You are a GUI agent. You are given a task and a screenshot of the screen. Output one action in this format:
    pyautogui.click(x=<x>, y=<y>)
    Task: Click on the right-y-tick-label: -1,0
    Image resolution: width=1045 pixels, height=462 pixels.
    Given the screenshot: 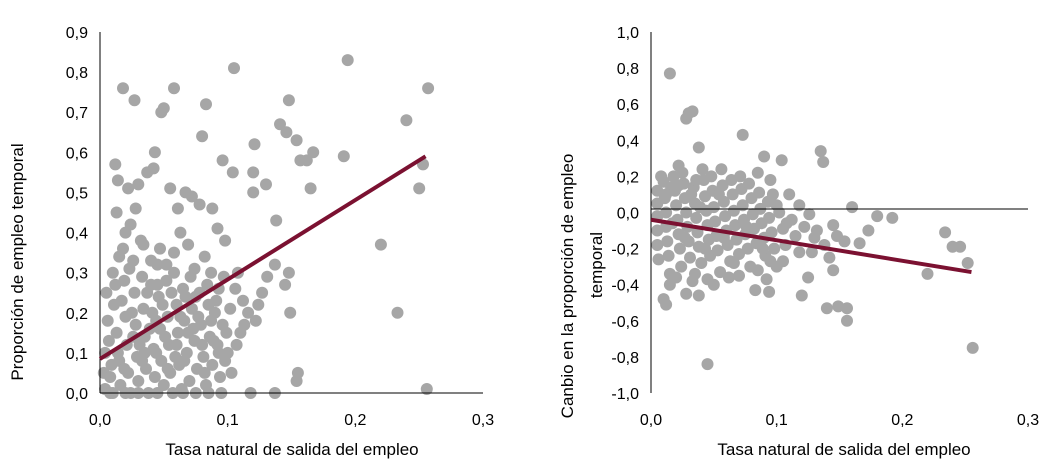 What is the action you would take?
    pyautogui.click(x=625, y=394)
    